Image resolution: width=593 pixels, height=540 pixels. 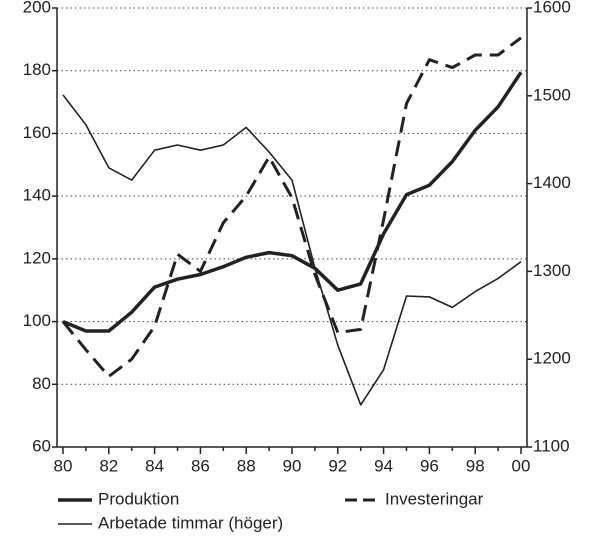 What do you see at coordinates (63, 465) in the screenshot?
I see `x-tick-label: 80` at bounding box center [63, 465].